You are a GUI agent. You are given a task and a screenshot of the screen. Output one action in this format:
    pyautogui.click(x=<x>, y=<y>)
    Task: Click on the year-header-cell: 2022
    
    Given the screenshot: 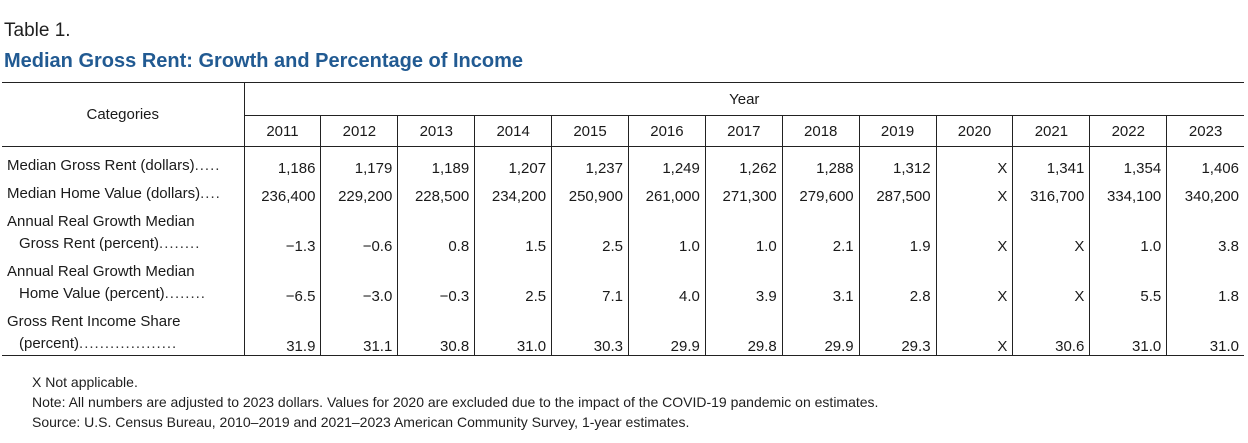 What is the action you would take?
    pyautogui.click(x=1128, y=131)
    